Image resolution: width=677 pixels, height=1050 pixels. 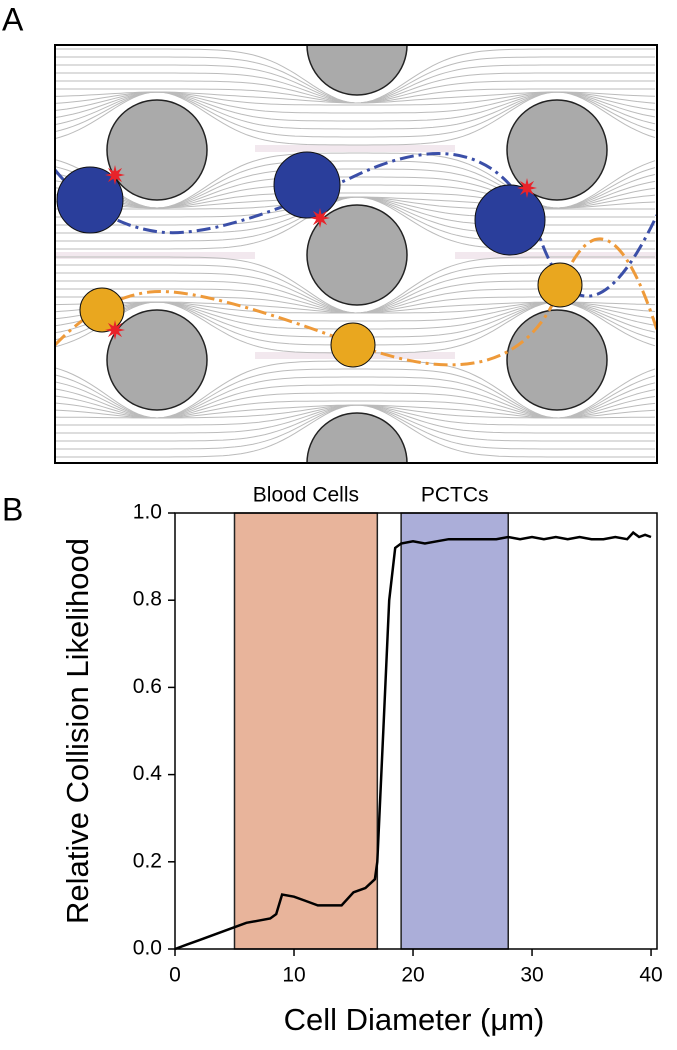 What do you see at coordinates (12, 509) in the screenshot?
I see `panel-label: B` at bounding box center [12, 509].